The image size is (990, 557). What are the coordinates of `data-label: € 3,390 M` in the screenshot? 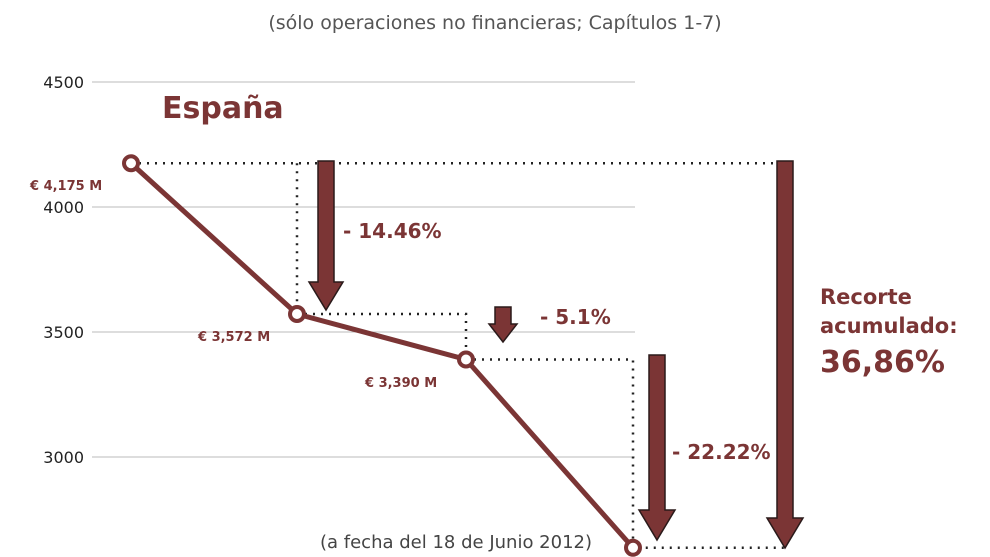 It's located at (400, 383).